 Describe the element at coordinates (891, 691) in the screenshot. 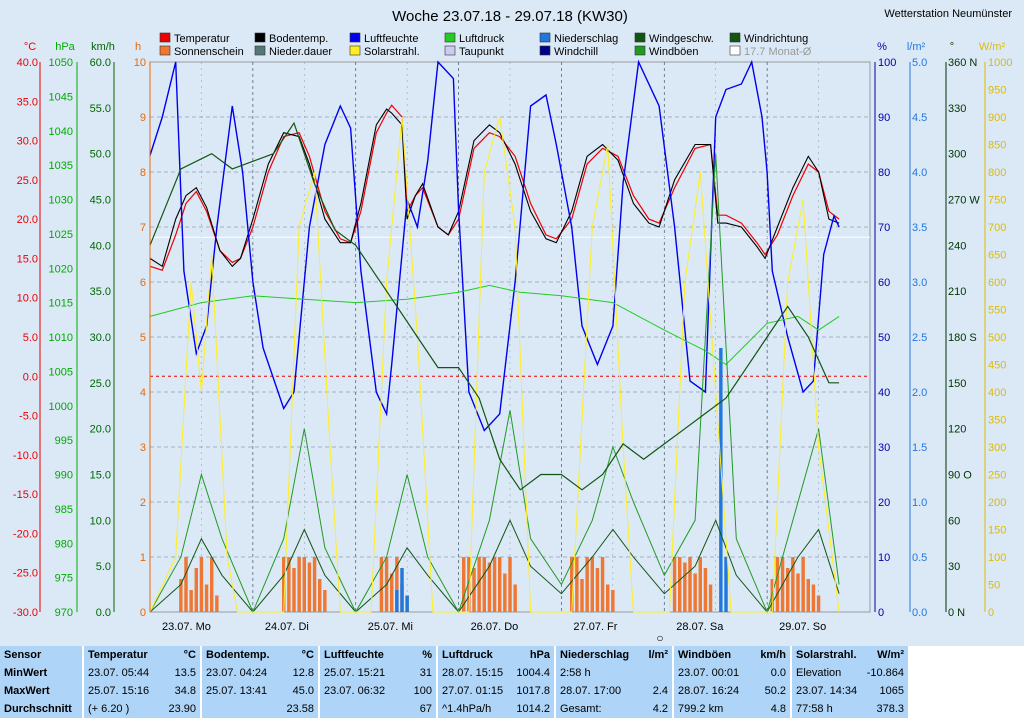

I see `stats-cell-value: 1065` at that location.